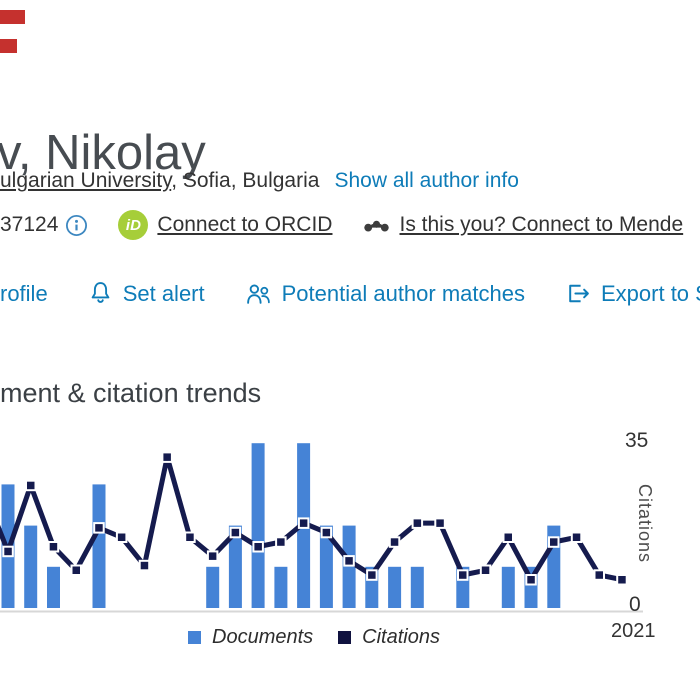 This screenshot has height=700, width=700. I want to click on show-all-author-info-link: Show all author info, so click(426, 180).